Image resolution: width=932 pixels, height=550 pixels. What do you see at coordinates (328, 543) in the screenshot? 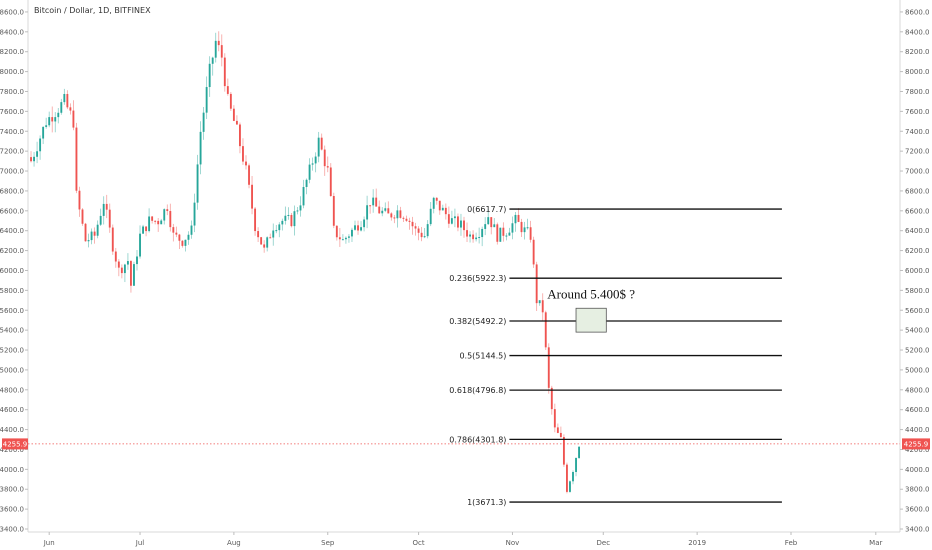
I see `time-tick-label: Sep` at bounding box center [328, 543].